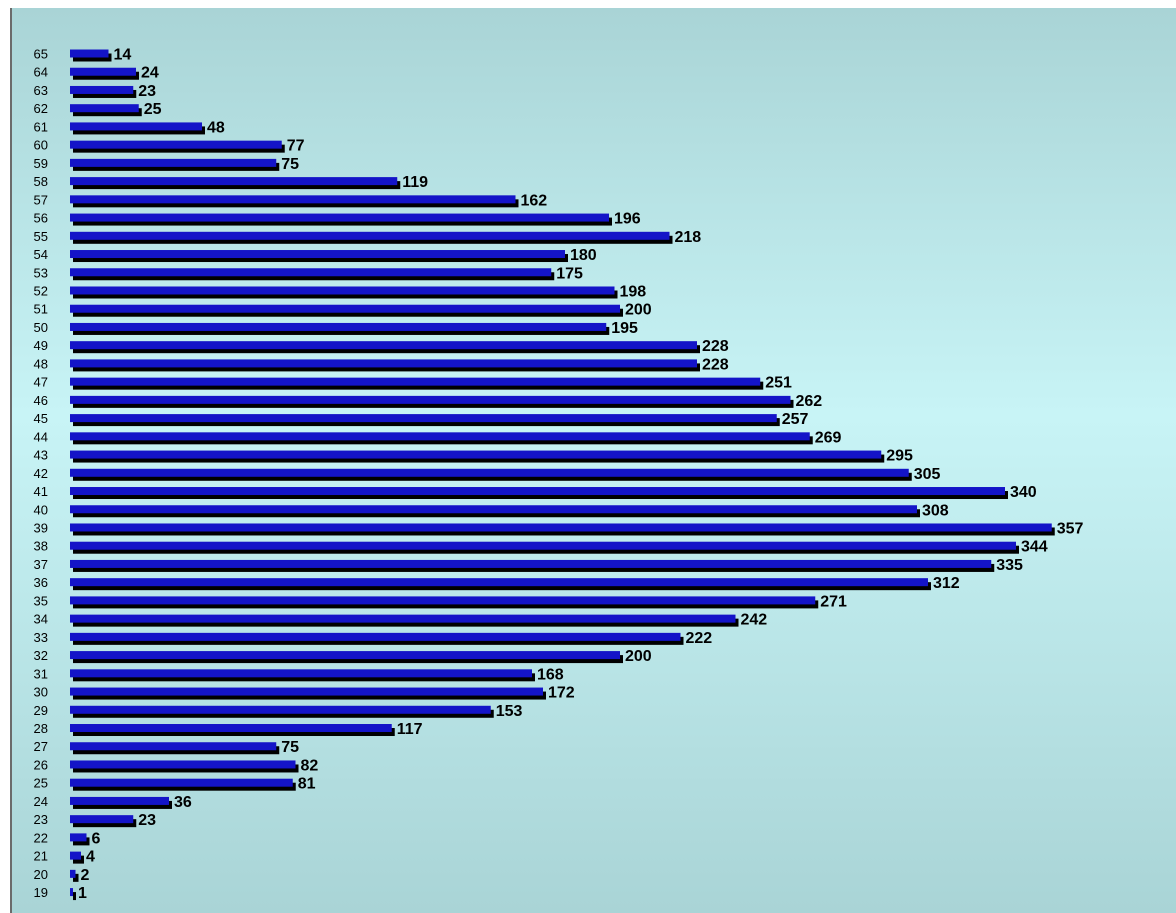 The image size is (1176, 913). Describe the element at coordinates (41, 363) in the screenshot. I see `category-label: 48` at that location.